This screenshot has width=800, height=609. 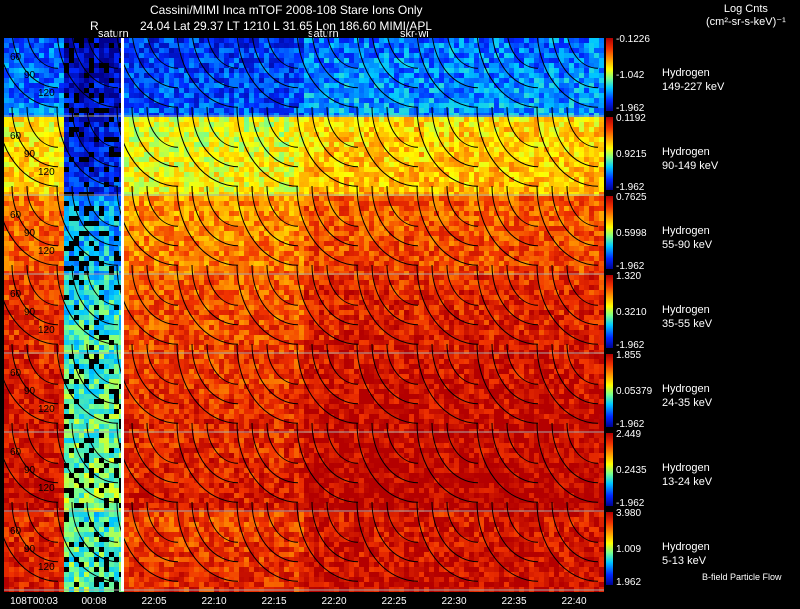 I want to click on species-label: Hydrogen 90-149 keV, so click(x=690, y=159).